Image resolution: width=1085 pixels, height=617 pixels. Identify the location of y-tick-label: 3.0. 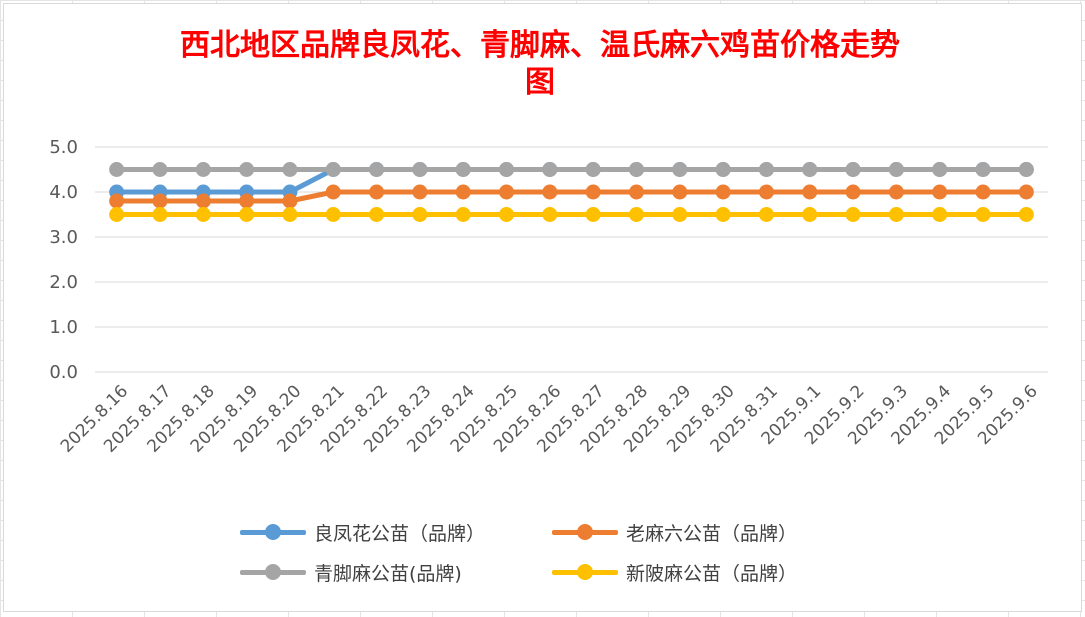
(63, 237).